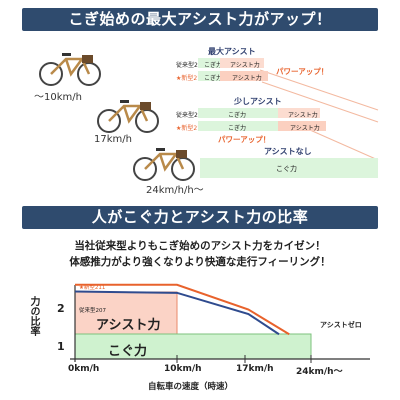 This screenshot has height=400, width=400. I want to click on small-old-label: 従来型207, so click(191, 115).